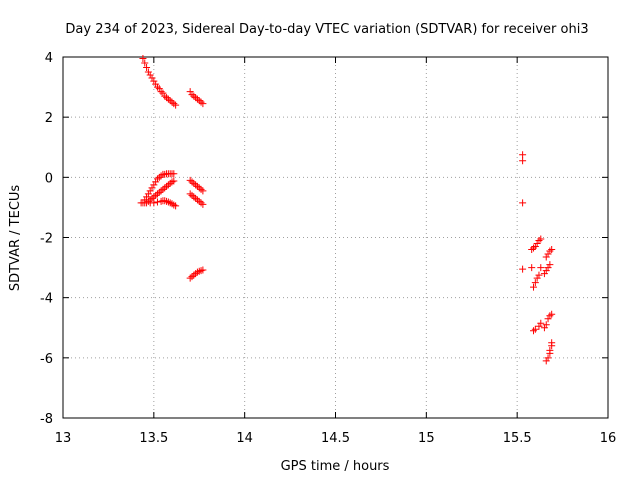  I want to click on x-tick-label: 14.5, so click(335, 438).